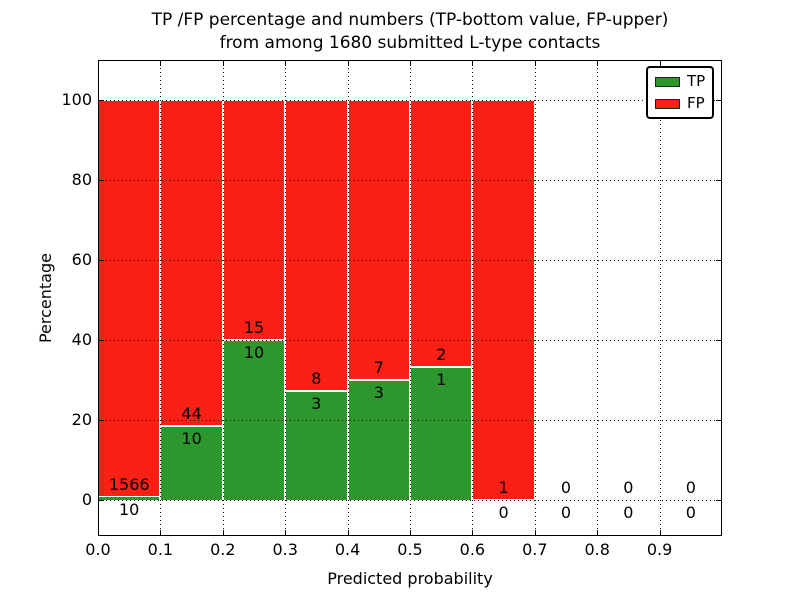 The height and width of the screenshot is (600, 800). What do you see at coordinates (473, 298) in the screenshot?
I see `gridline-x-0.6` at bounding box center [473, 298].